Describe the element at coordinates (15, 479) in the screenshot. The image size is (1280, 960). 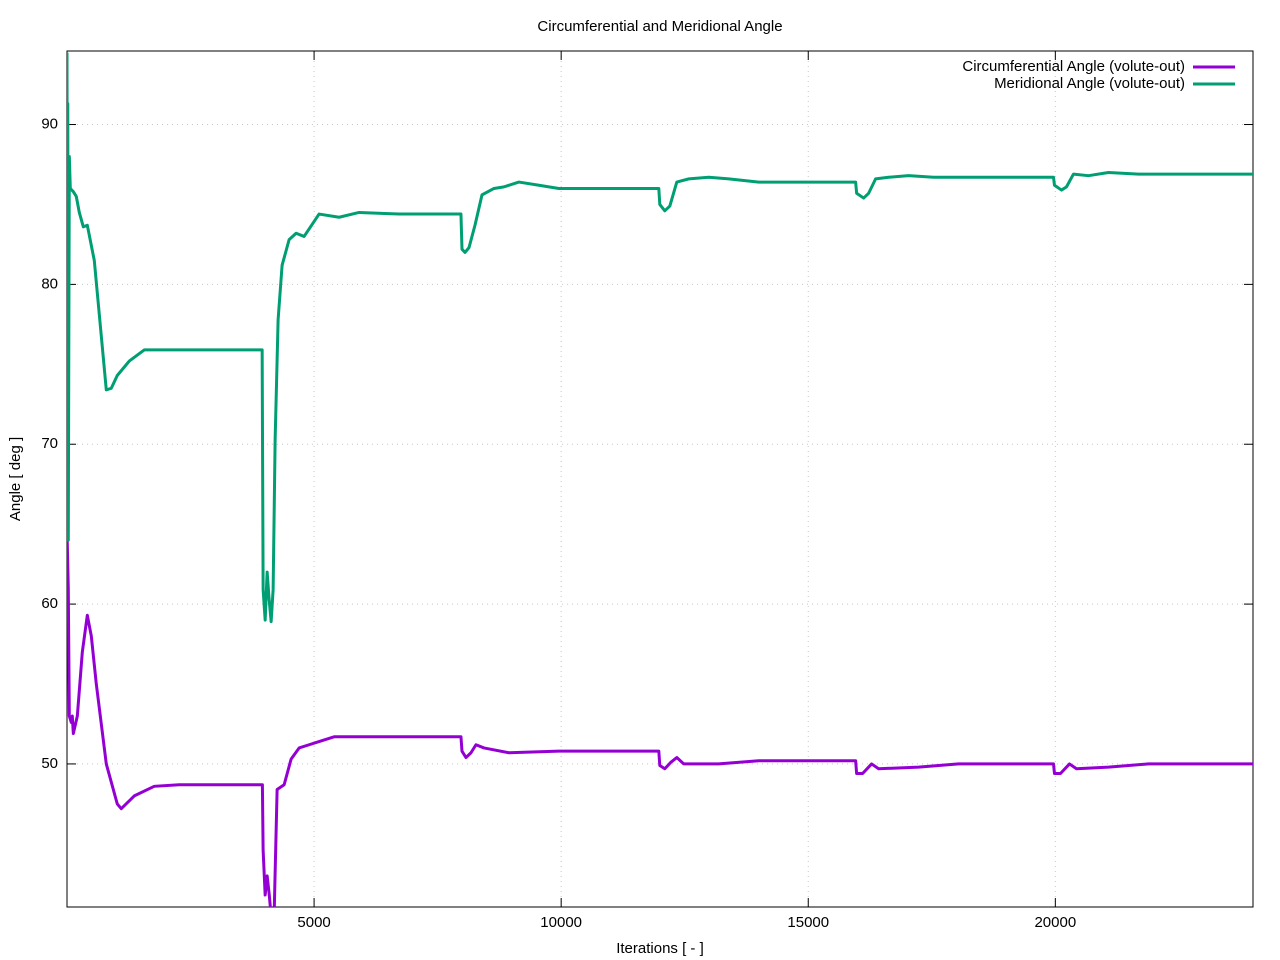
I see `y-axis-label: Angle [ deg ]` at that location.